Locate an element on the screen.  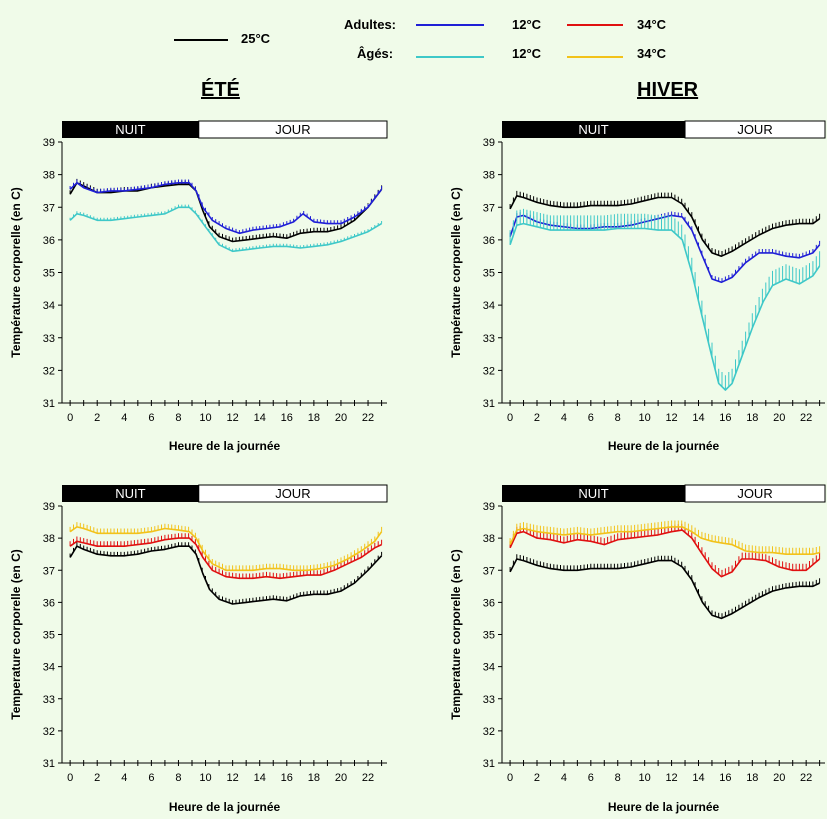
legend-aged-cold-label: 12°C is located at coordinates (527, 53).